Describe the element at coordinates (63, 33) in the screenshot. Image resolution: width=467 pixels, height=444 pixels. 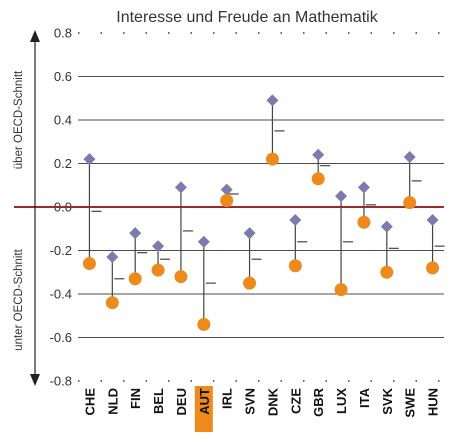
I see `y-tick-label: 0.8` at that location.